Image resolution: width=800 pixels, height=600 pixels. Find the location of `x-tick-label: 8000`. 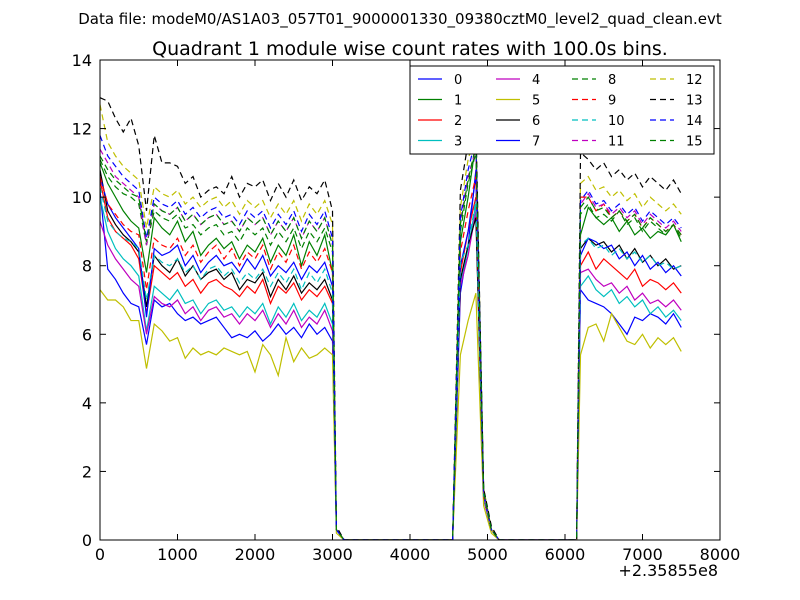

x-tick-label: 8000 is located at coordinates (720, 554).